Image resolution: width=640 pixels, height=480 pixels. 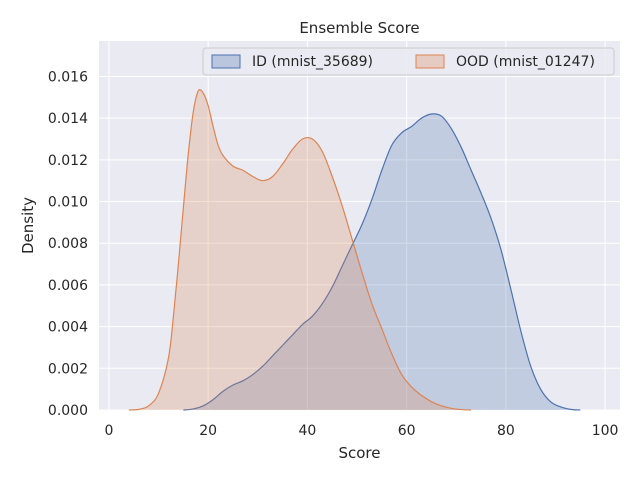 What do you see at coordinates (68, 411) in the screenshot?
I see `y-tick-label: 0.000` at bounding box center [68, 411].